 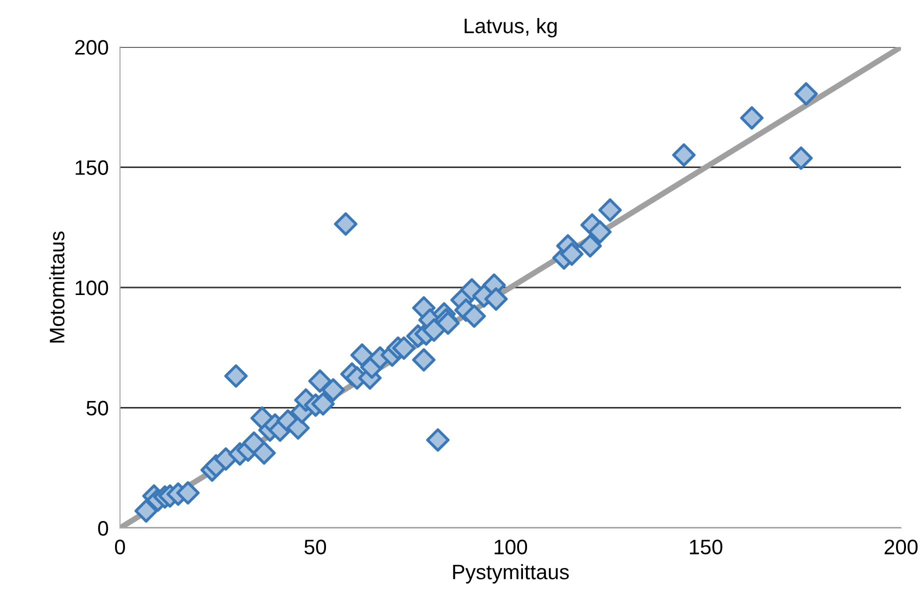 What do you see at coordinates (901, 547) in the screenshot?
I see `x-tick-label: 200` at bounding box center [901, 547].